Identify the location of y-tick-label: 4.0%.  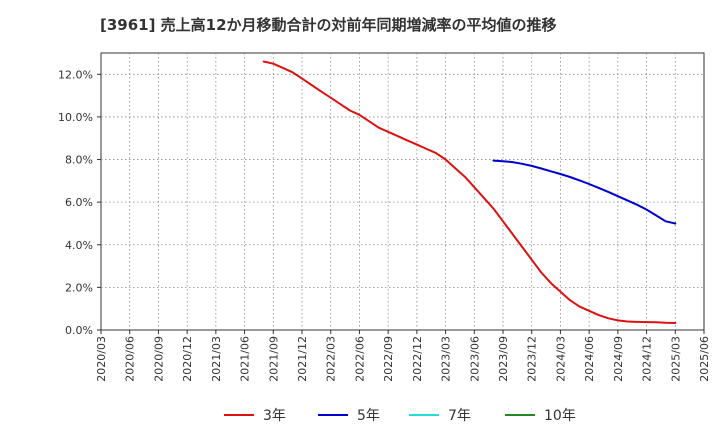
(79, 245).